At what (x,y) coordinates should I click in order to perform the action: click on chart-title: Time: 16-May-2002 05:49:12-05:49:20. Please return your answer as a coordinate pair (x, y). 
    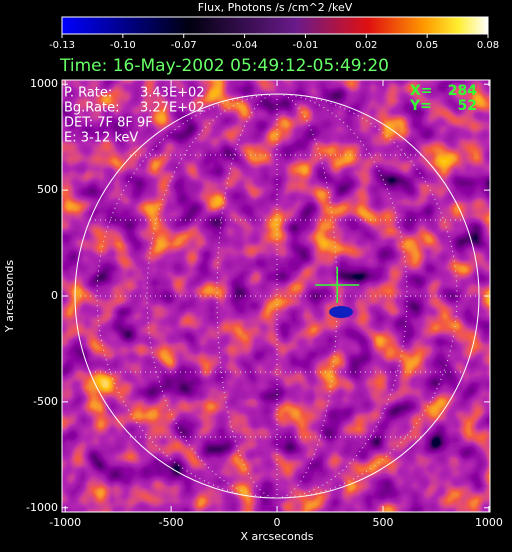
    Looking at the image, I should click on (224, 66).